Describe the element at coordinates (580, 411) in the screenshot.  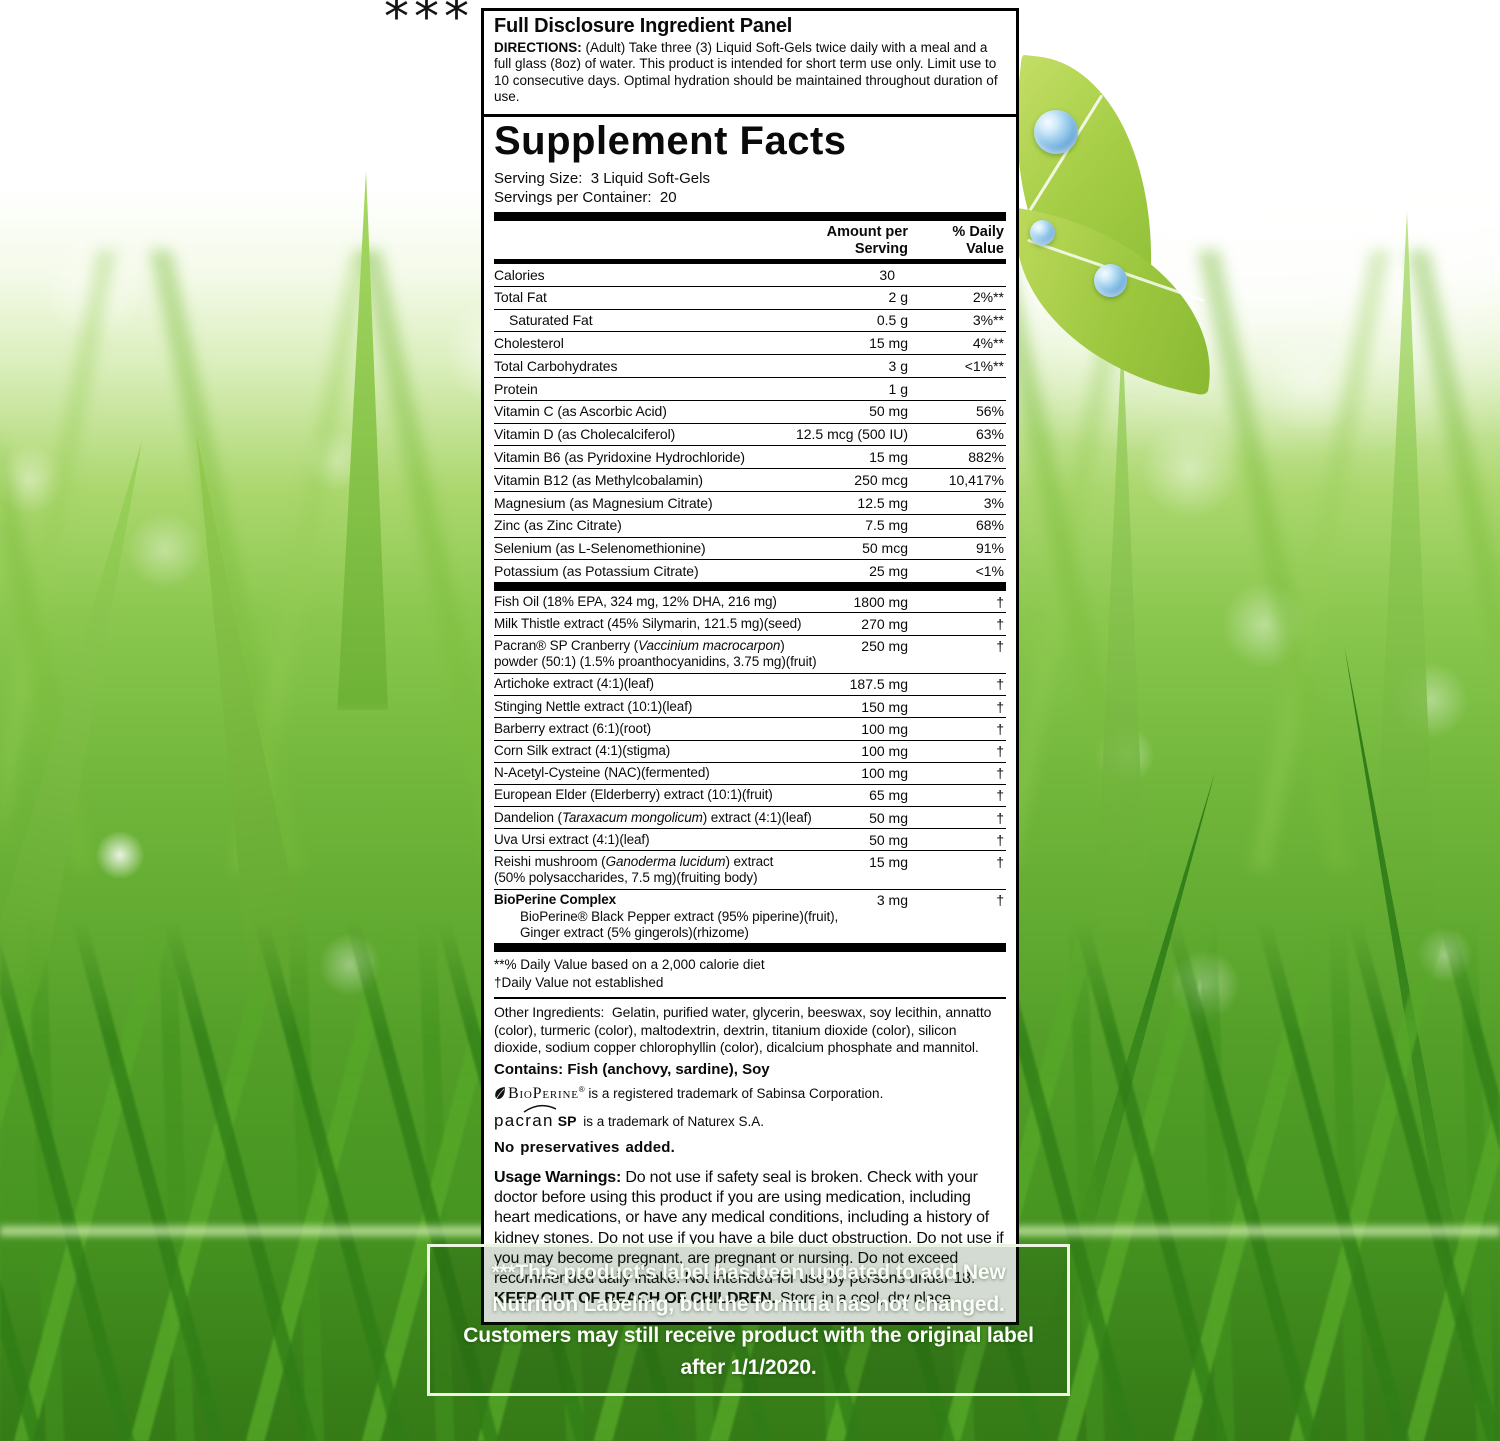
I see `ingredient-name: Vitamin C (as Ascorbic Acid)` at that location.